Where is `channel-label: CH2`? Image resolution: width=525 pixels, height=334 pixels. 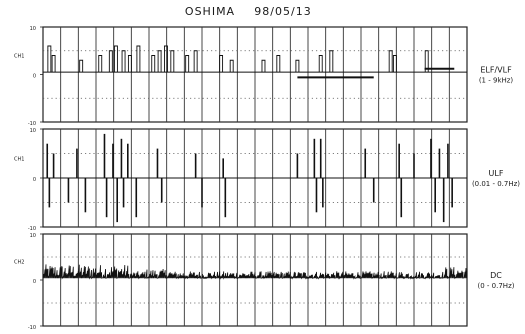 channel-label: CH2 is located at coordinates (19, 263).